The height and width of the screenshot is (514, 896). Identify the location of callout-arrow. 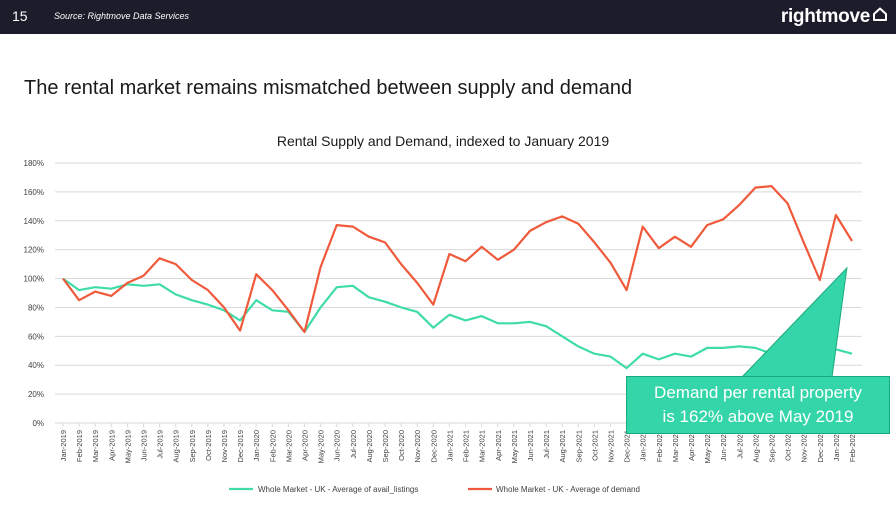
(794, 322).